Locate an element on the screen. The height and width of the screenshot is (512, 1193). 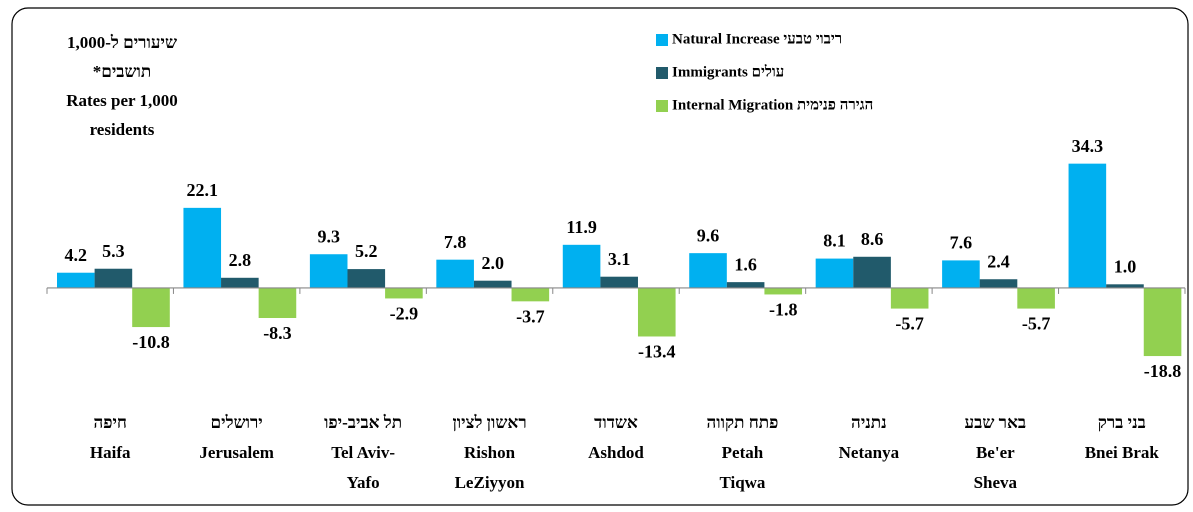
data-label: 2.4 is located at coordinates (998, 261).